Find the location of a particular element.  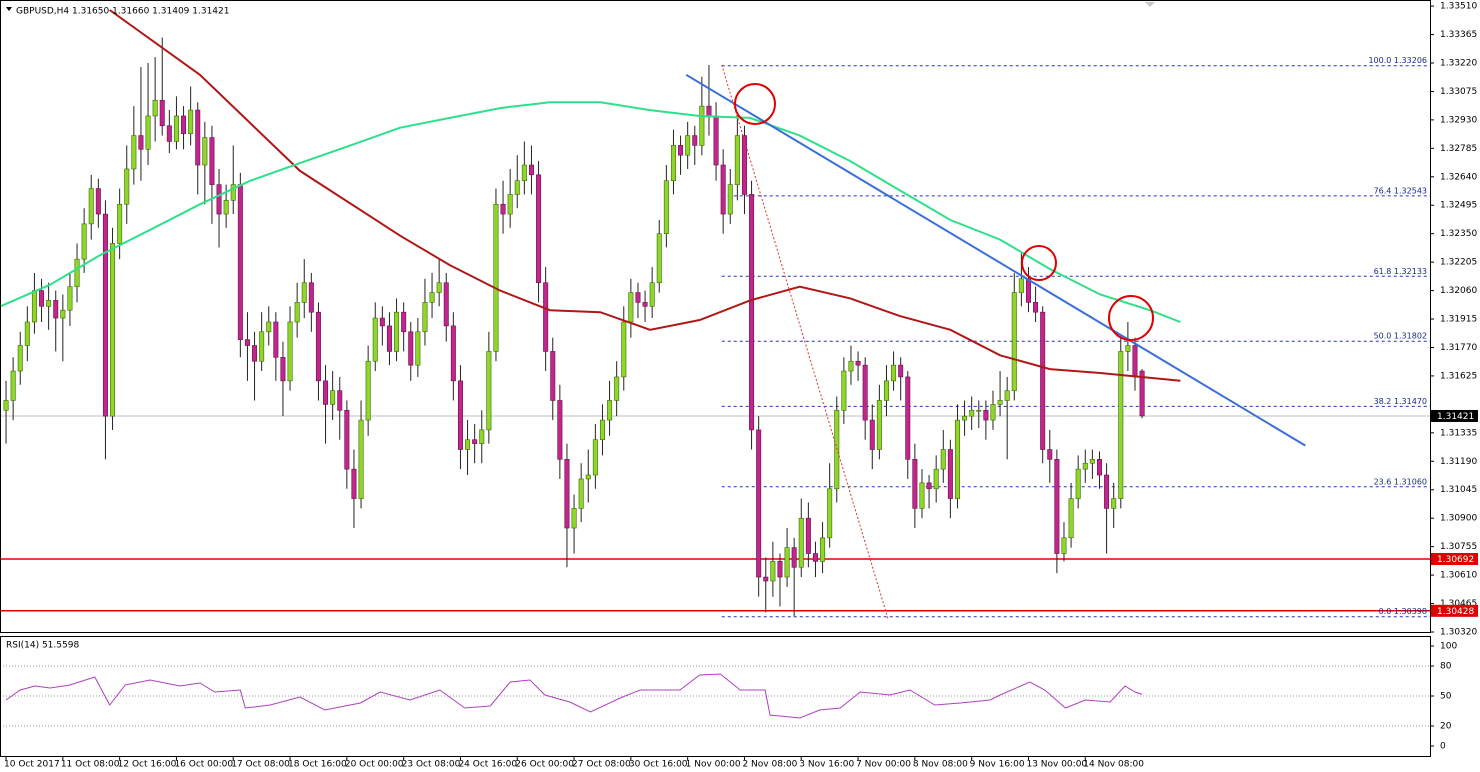

fib-label: 50.0 1.31802 is located at coordinates (1400, 336).